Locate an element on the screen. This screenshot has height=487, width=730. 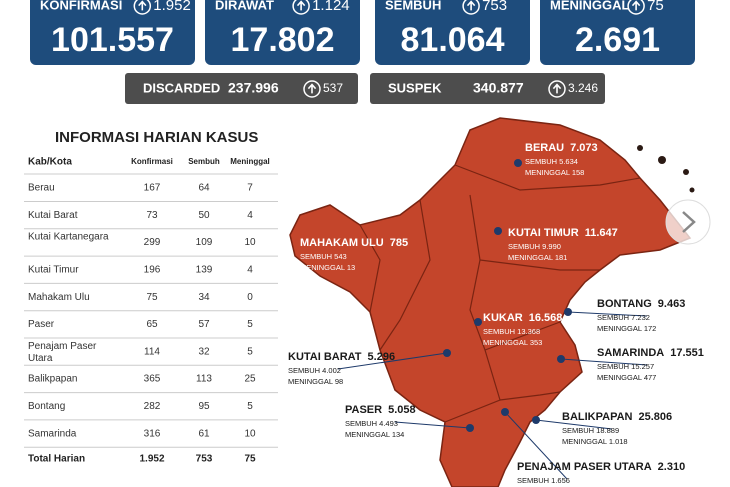
stat-delta: 1.952 is located at coordinates (172, 7).